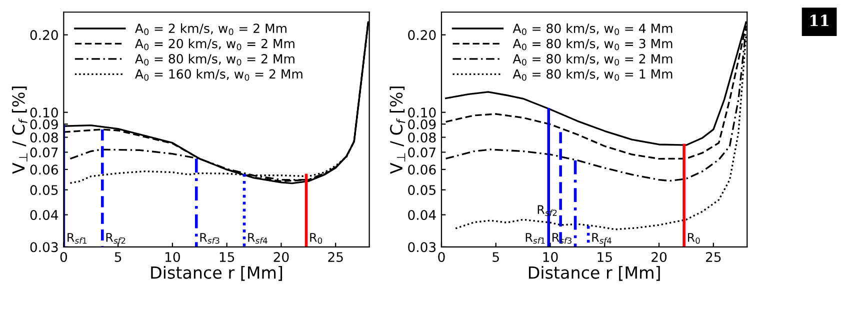 The width and height of the screenshot is (849, 311). Describe the element at coordinates (592, 75) in the screenshot. I see `legend-label: A$_{0}$ = 80 km/s, w$_{0}$ = 1 Mm` at that location.